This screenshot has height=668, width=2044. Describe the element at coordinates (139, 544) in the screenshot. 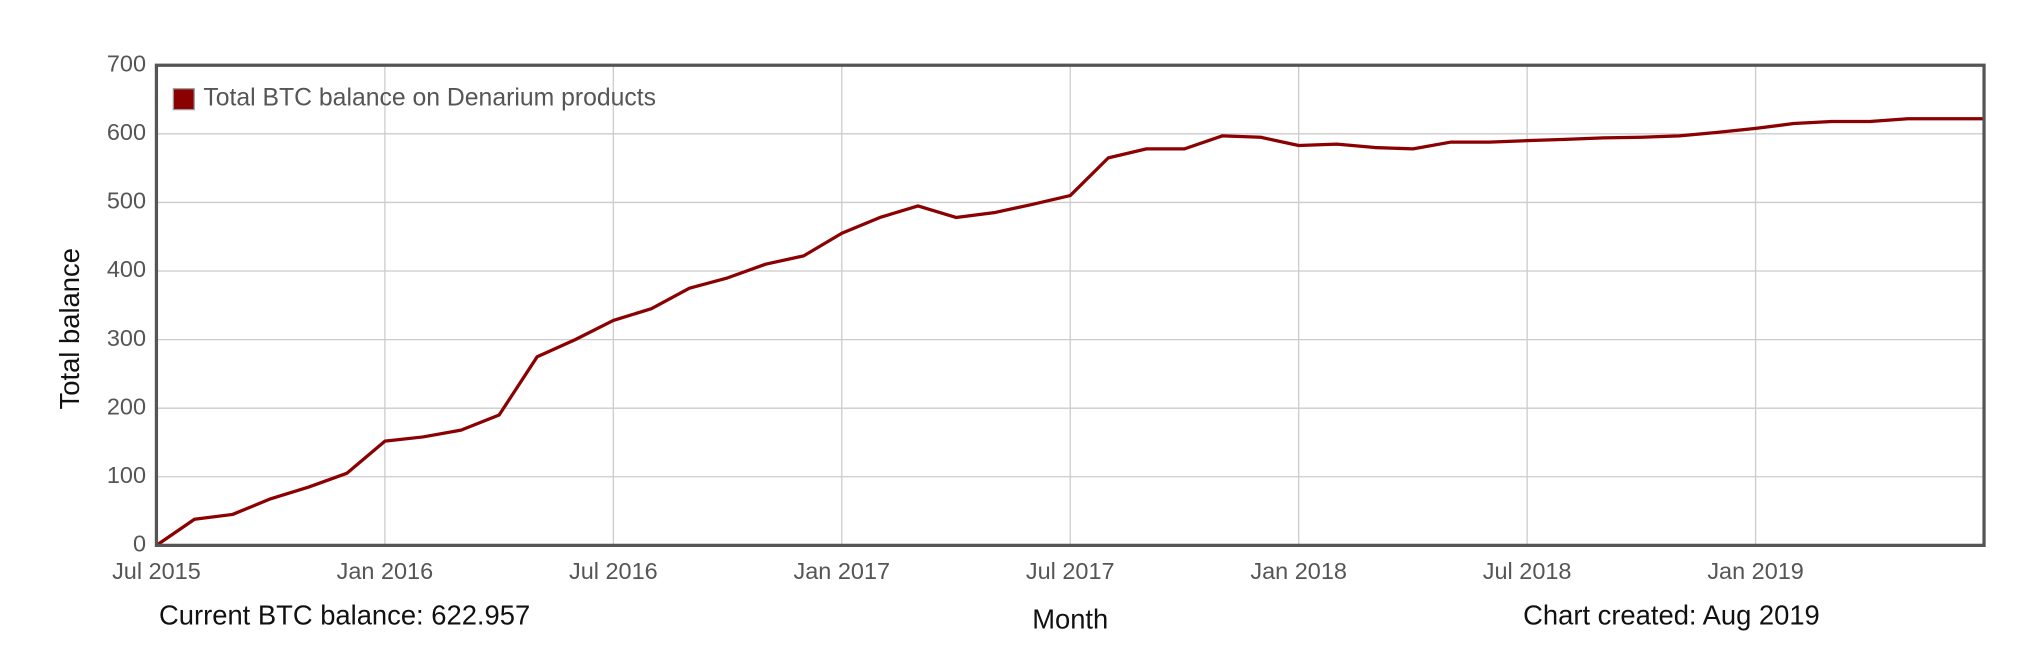

I see `y-tick-label: 0` at that location.